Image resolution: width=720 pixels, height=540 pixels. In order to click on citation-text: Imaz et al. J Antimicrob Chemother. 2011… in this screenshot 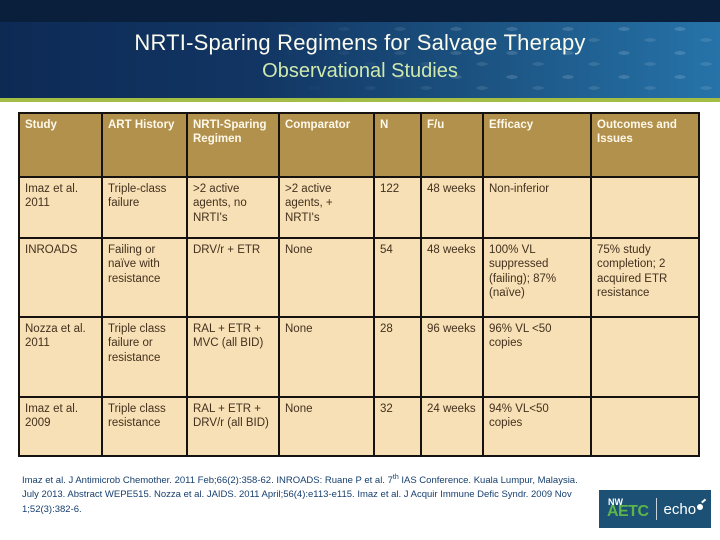, I will do `click(305, 495)`.